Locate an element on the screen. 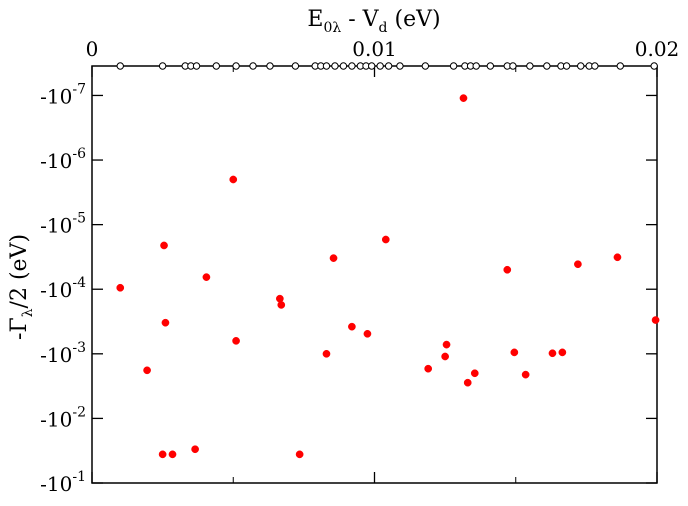  y-tick-label: -10-6 is located at coordinates (63, 159).